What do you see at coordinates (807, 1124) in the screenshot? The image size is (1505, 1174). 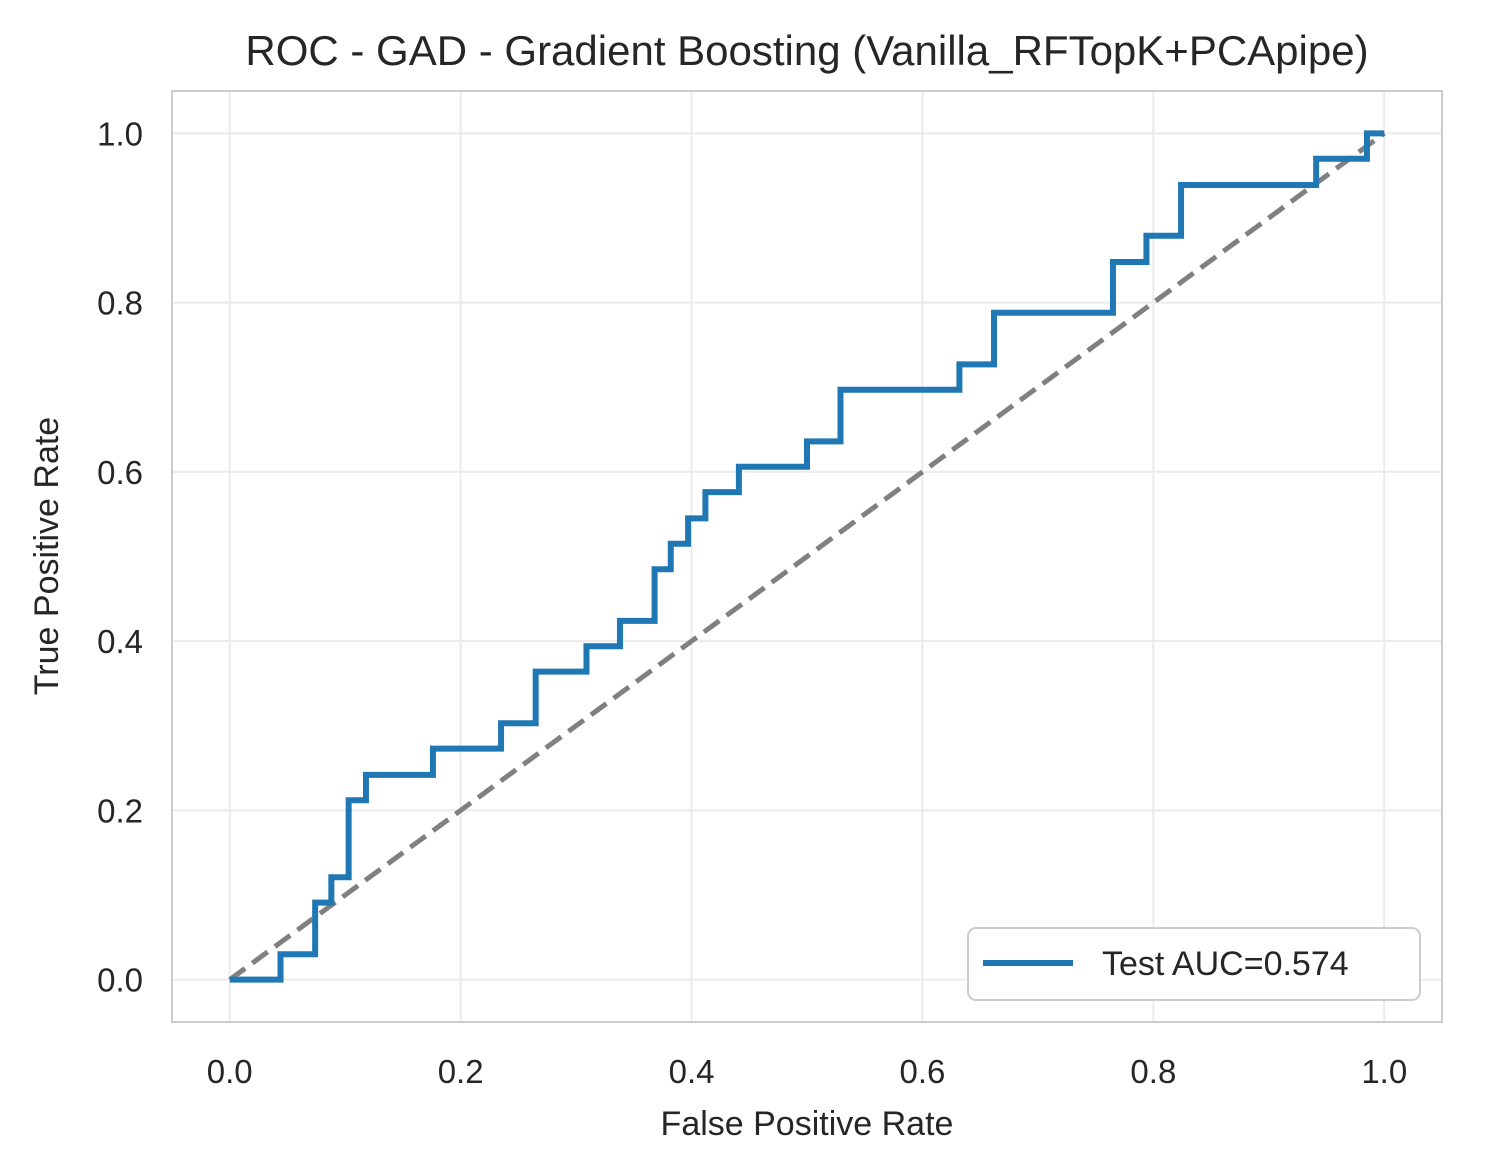 I see `x-axis-label: False Positive Rate` at bounding box center [807, 1124].